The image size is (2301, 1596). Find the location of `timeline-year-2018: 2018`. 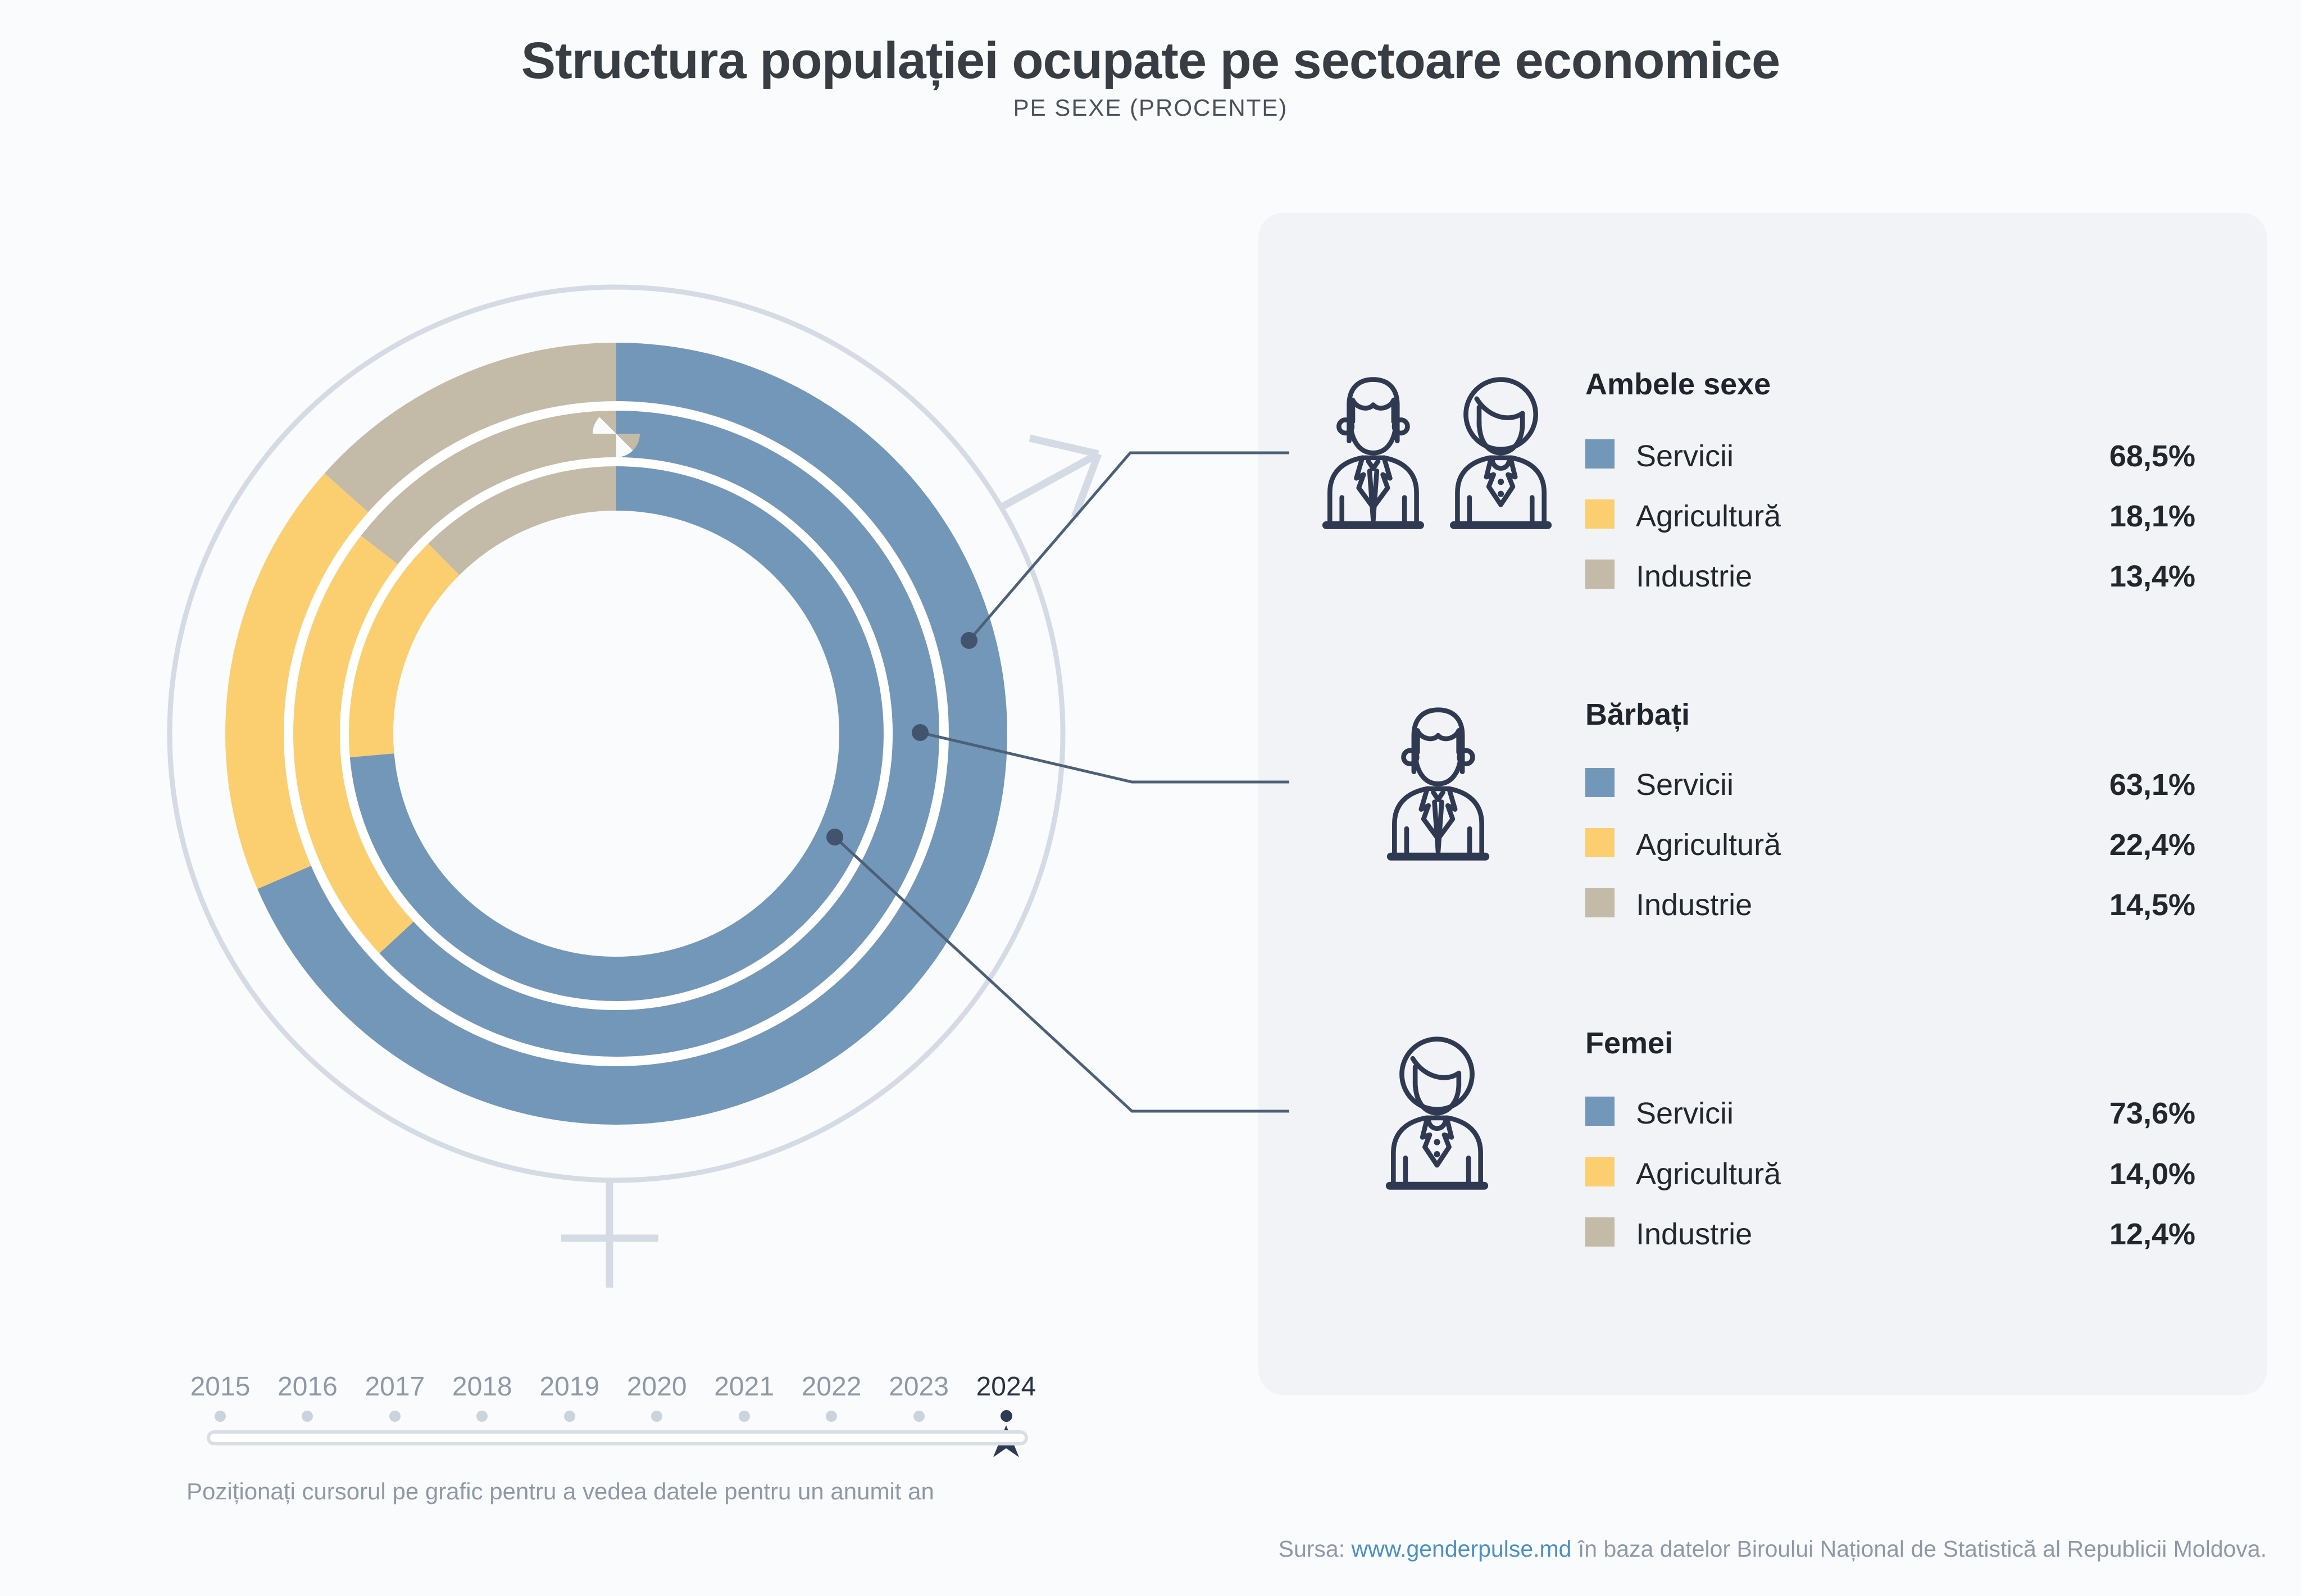

timeline-year-2018: 2018 is located at coordinates (482, 1387).